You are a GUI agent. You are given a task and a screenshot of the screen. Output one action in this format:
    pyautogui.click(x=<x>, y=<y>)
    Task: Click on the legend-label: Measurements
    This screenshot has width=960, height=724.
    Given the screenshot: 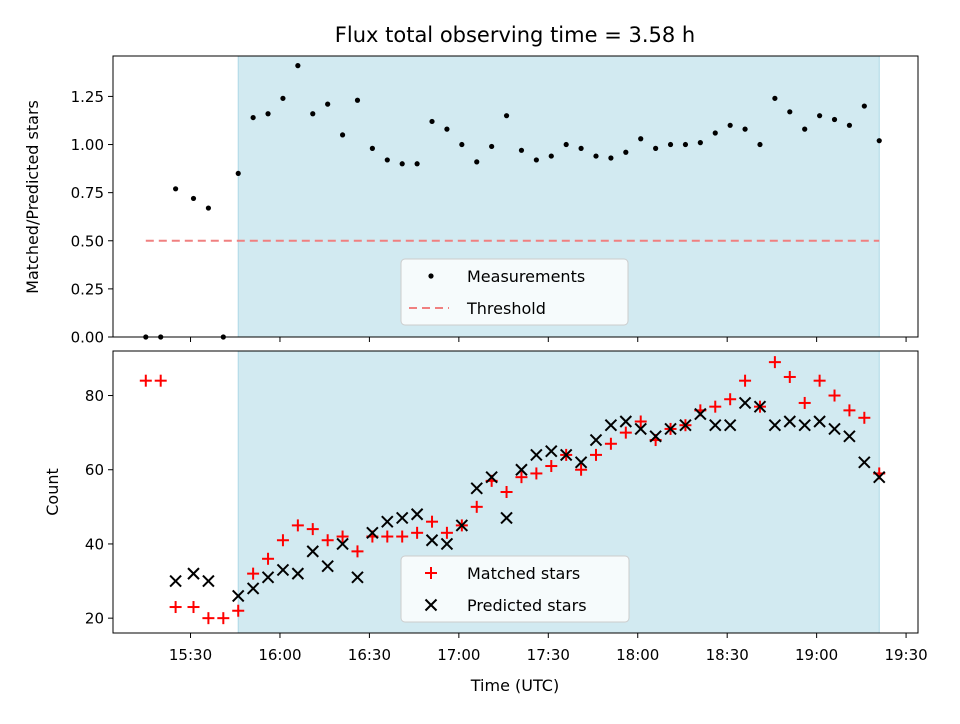 What is the action you would take?
    pyautogui.click(x=526, y=276)
    